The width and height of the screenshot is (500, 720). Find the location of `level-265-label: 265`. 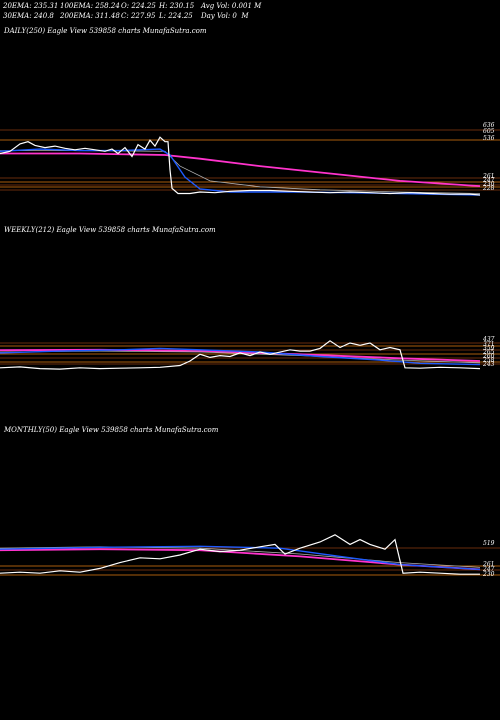

level-265-label: 265 is located at coordinates (488, 352).